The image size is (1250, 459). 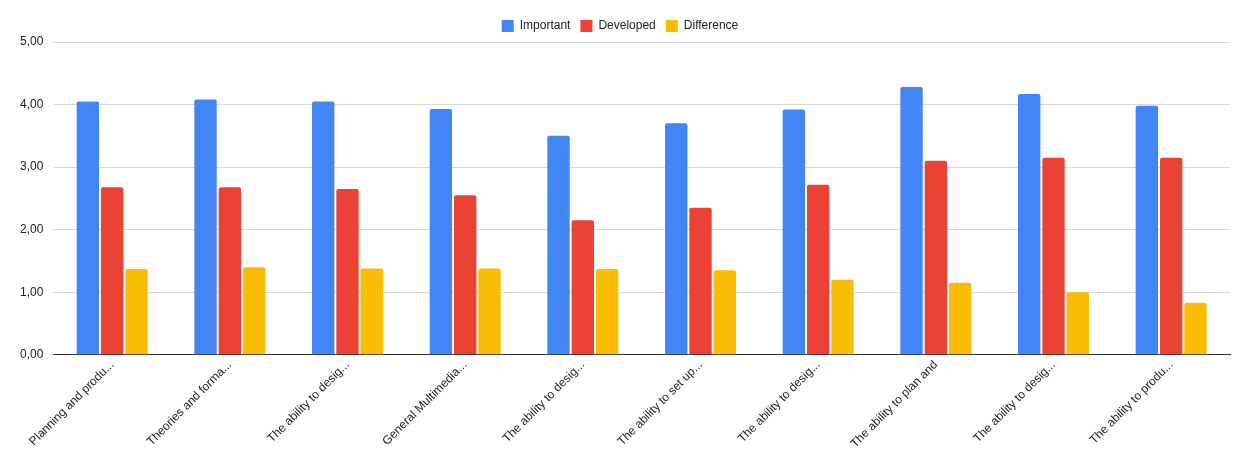 I want to click on legend-label: Developed, so click(x=627, y=25).